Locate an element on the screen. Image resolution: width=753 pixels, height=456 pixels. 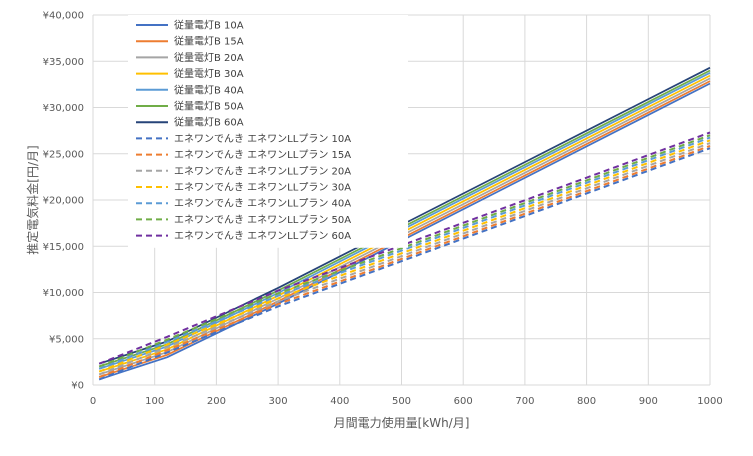
x-tick-label: 200 is located at coordinates (216, 401).